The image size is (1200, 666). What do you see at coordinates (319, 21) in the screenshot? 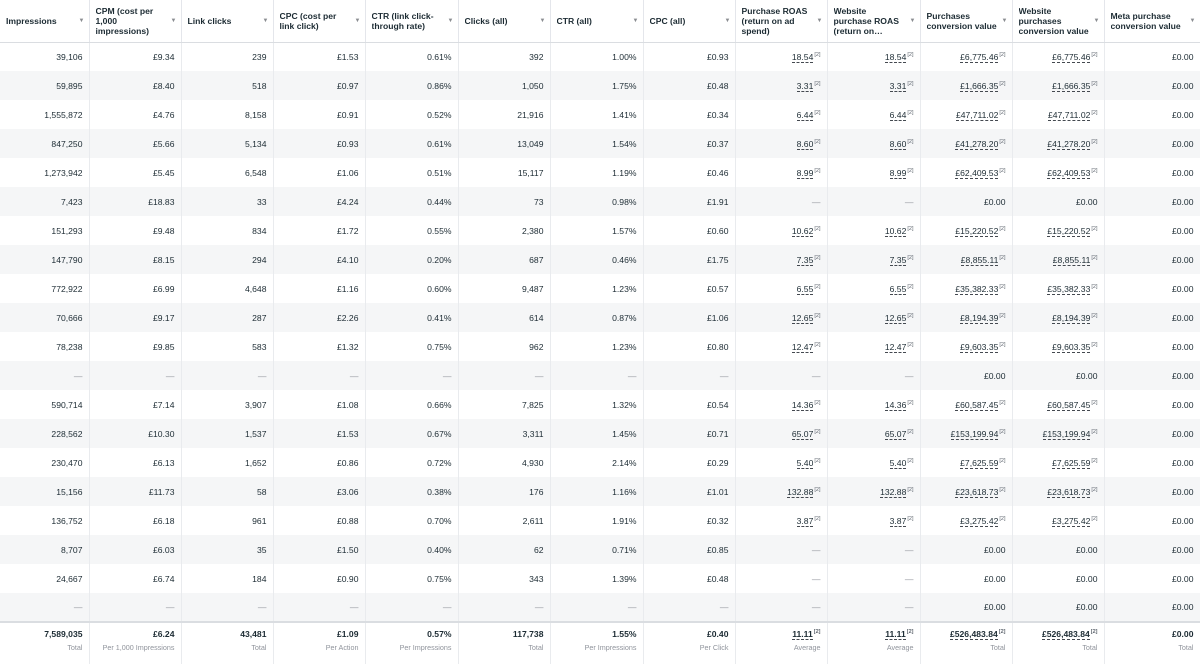
I see `column-header: CPC (cost per link click) ▼` at bounding box center [319, 21].